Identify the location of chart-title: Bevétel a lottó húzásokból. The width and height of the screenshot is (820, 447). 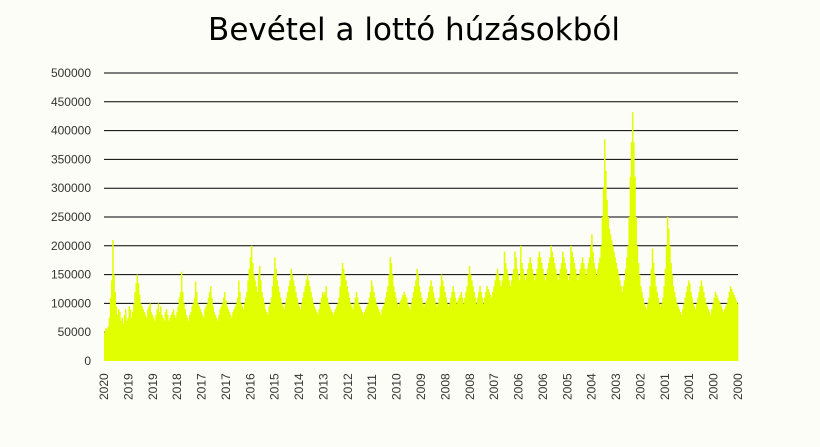
(414, 30).